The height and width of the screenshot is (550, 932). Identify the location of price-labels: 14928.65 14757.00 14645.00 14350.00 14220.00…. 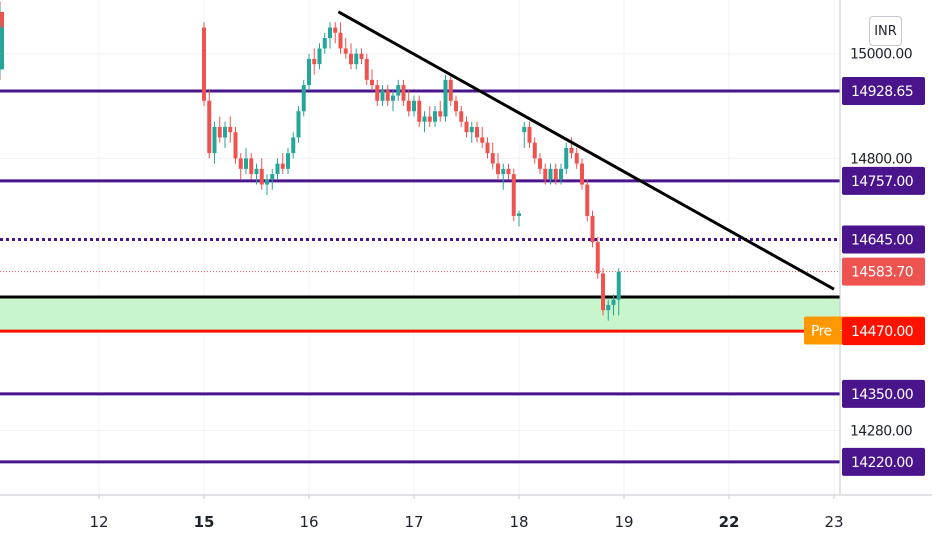
(864, 276).